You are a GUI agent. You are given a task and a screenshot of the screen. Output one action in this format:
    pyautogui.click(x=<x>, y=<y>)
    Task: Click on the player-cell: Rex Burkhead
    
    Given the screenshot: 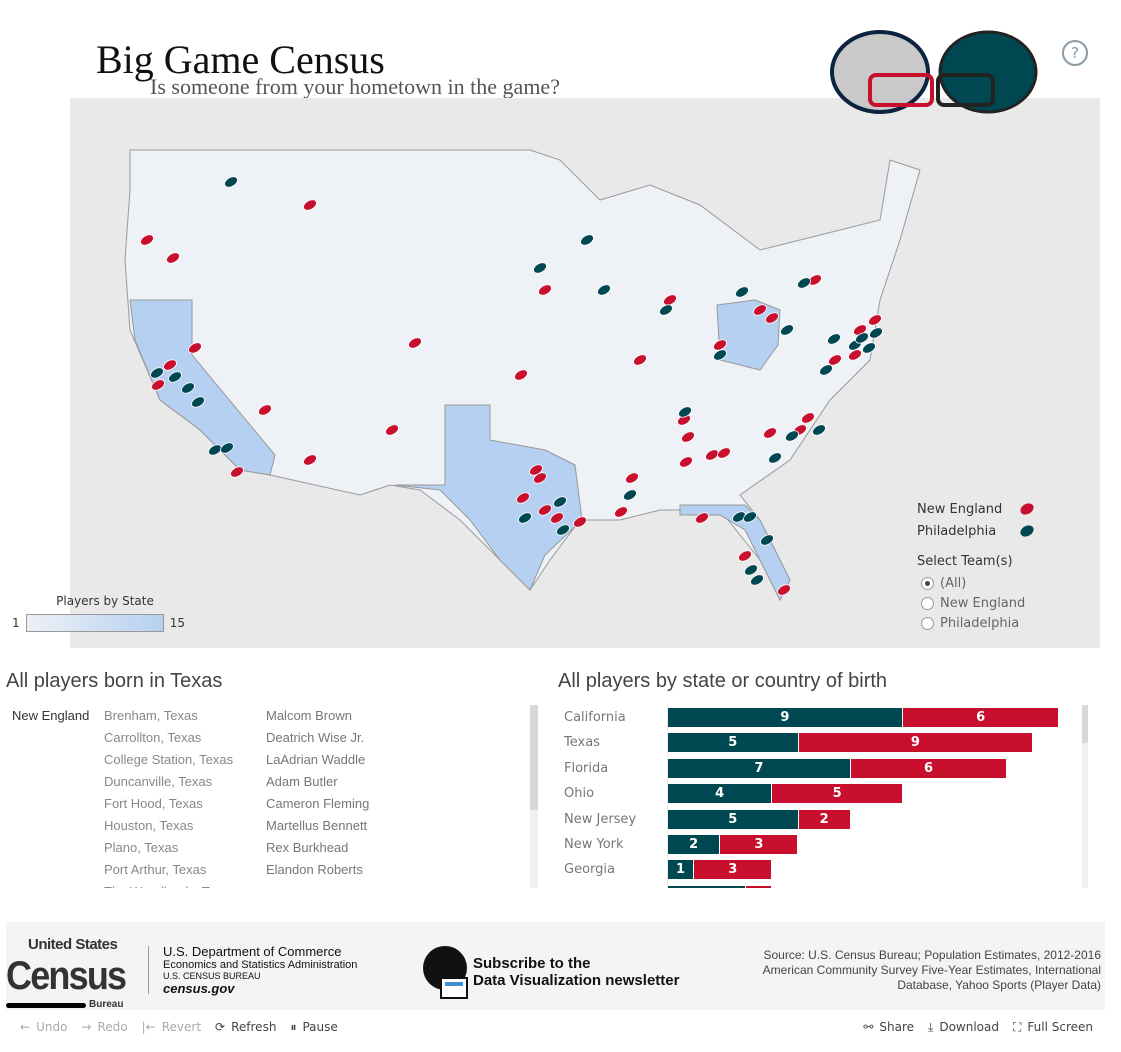 What is the action you would take?
    pyautogui.click(x=307, y=847)
    